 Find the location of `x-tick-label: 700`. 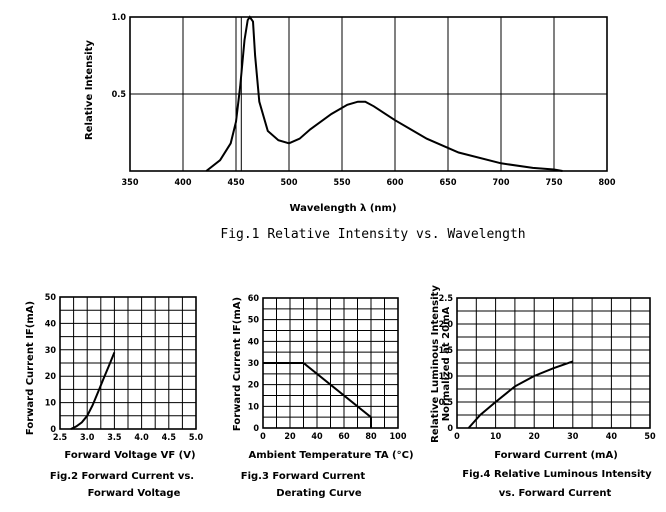

x-tick-label: 700 is located at coordinates (501, 183).